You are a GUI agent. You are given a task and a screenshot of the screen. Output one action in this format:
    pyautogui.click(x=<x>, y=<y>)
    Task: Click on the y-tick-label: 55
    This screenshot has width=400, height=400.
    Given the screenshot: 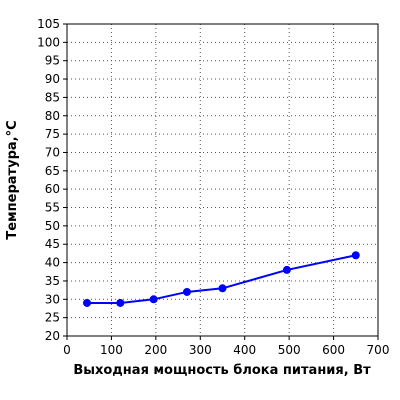 What is the action you would take?
    pyautogui.click(x=52, y=208)
    